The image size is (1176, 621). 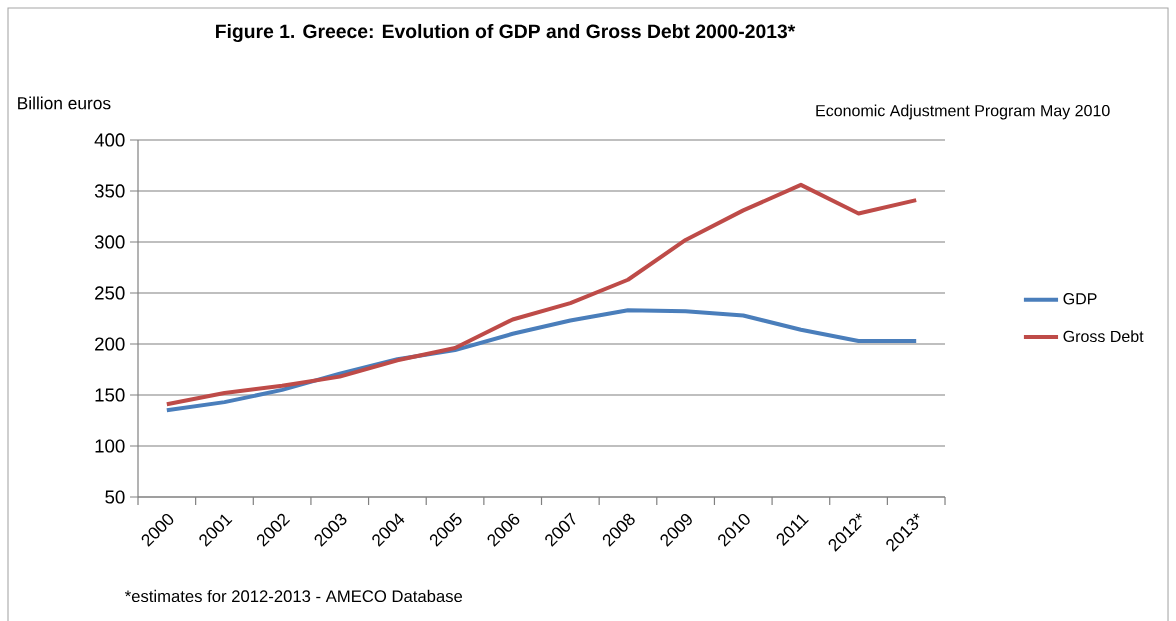 What do you see at coordinates (109, 242) in the screenshot?
I see `y-tick-label: 300` at bounding box center [109, 242].